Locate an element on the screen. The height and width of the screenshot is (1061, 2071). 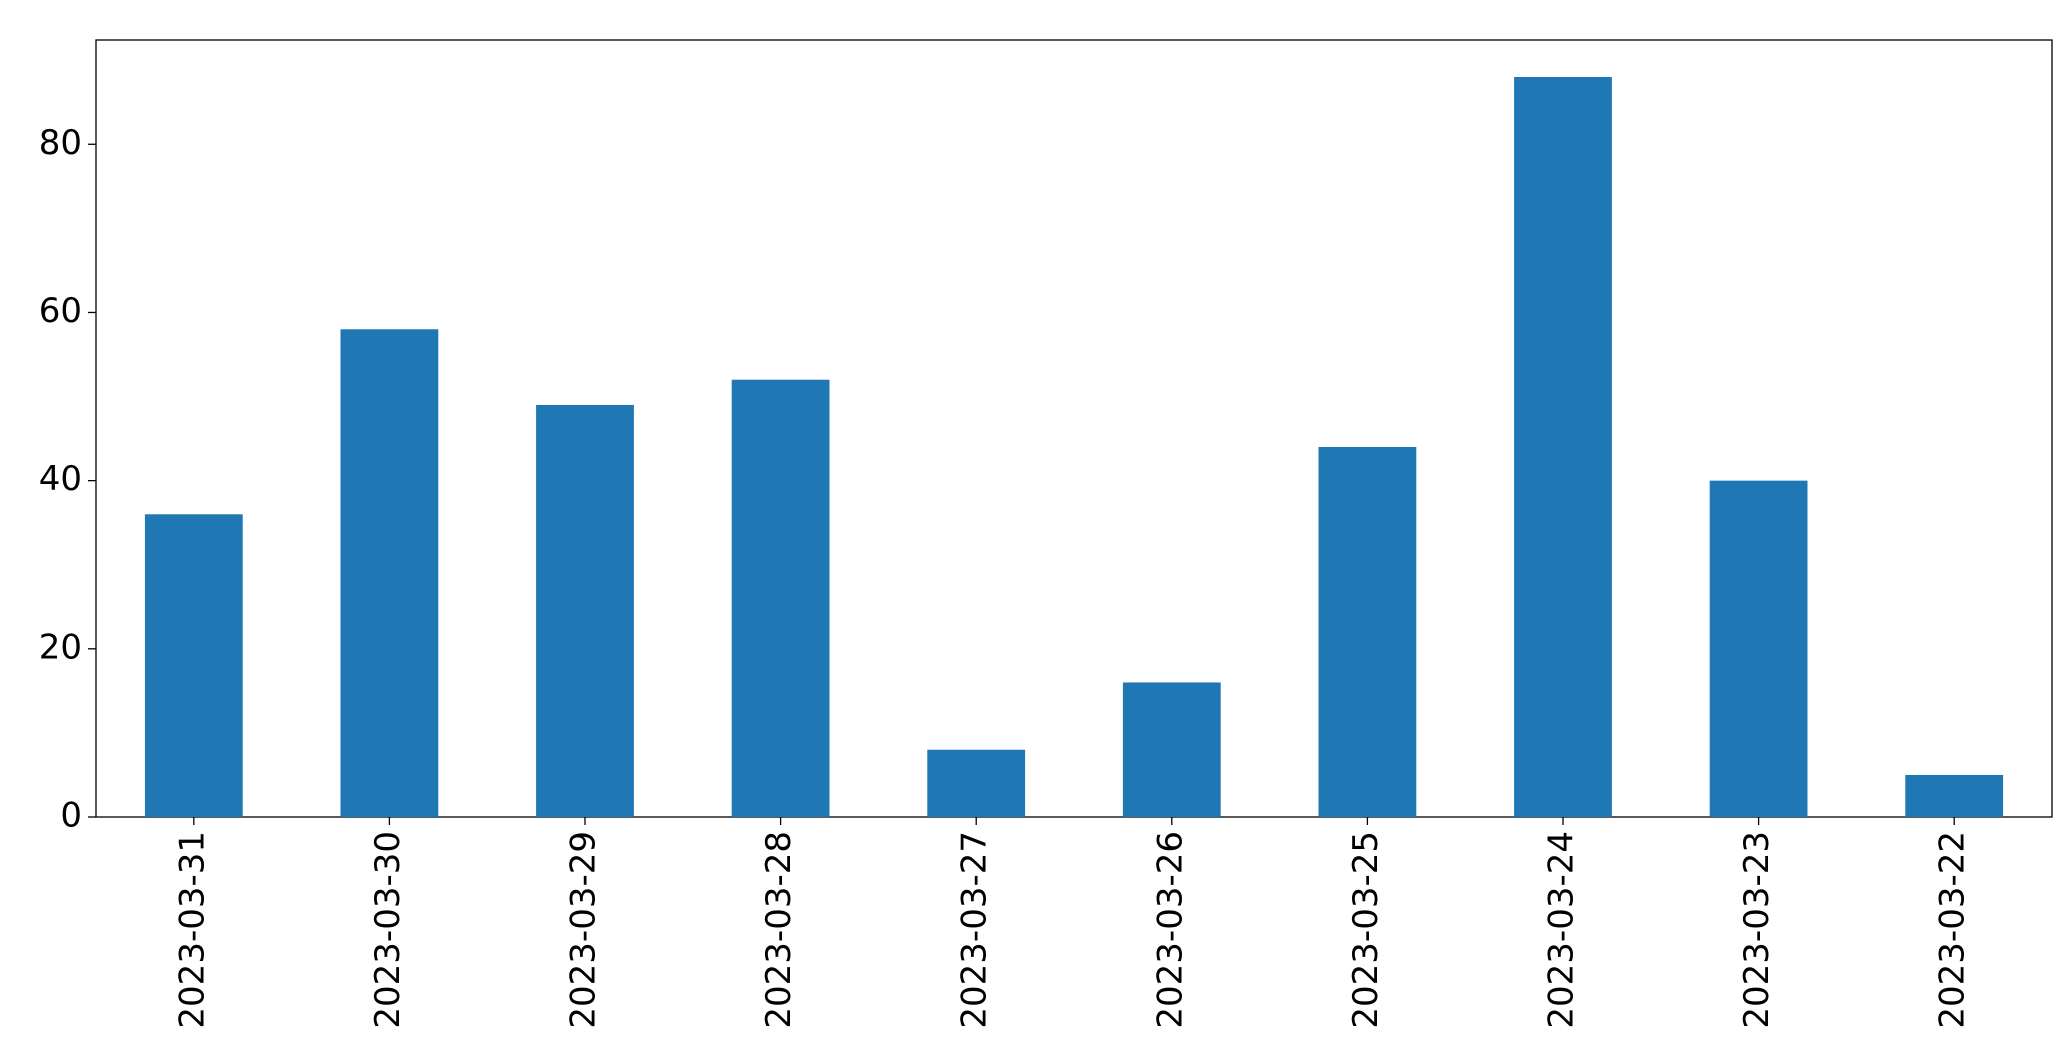
x-tick-label: 2023-03-28 is located at coordinates (779, 930).